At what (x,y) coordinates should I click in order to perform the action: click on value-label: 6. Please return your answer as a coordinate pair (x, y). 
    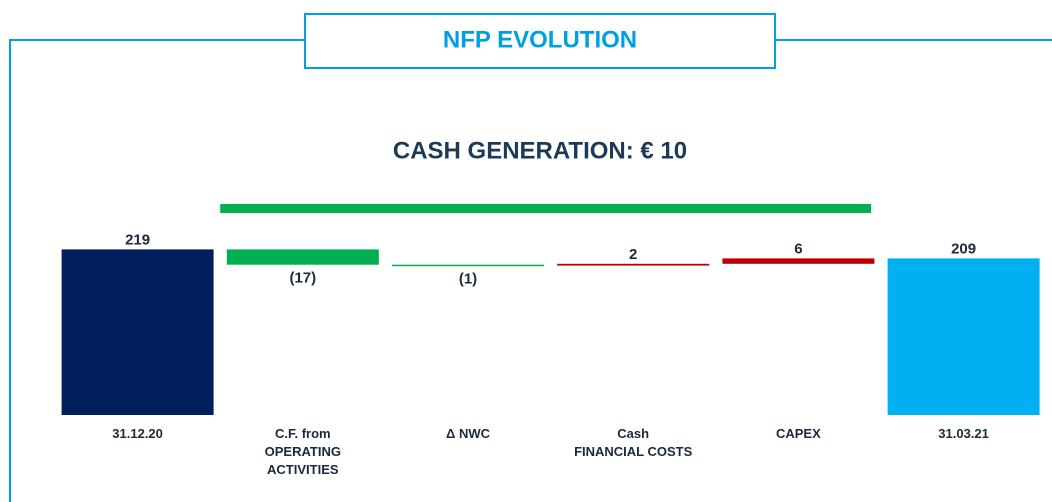
    Looking at the image, I should click on (798, 248).